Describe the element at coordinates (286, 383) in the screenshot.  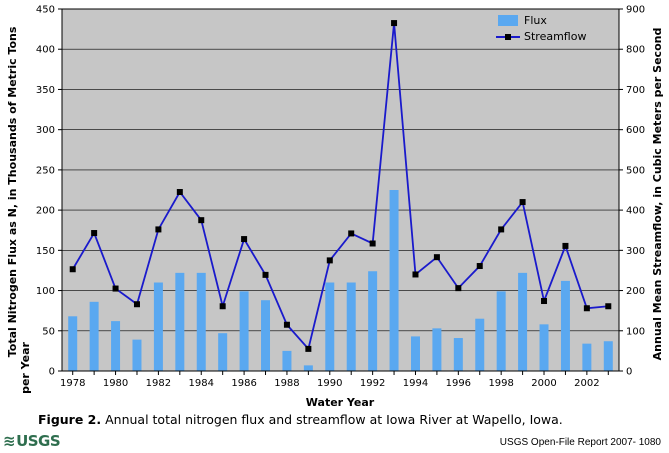
I see `x-axis-tick-label: 1988` at that location.